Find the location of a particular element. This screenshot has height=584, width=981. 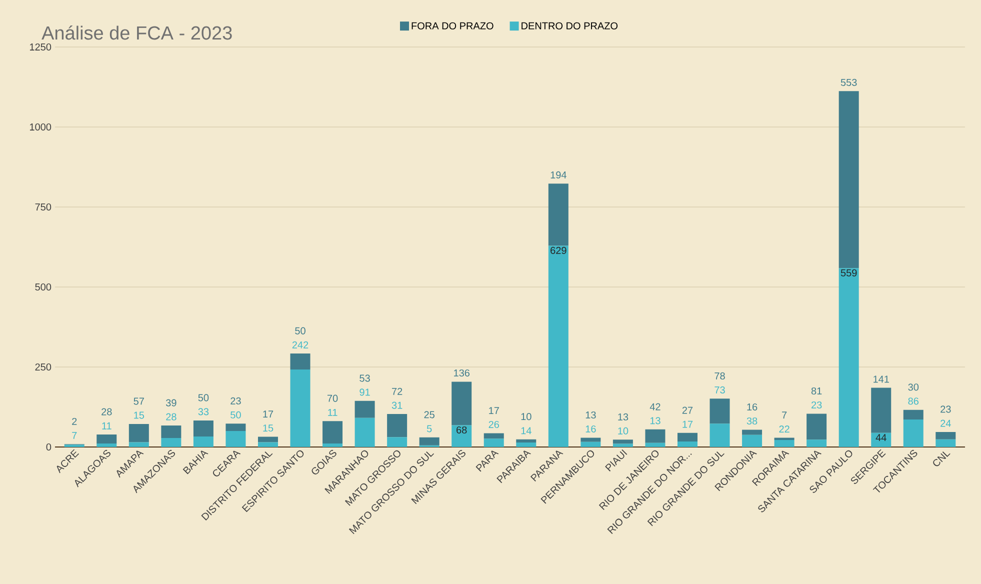

data-label: 72 is located at coordinates (397, 391).